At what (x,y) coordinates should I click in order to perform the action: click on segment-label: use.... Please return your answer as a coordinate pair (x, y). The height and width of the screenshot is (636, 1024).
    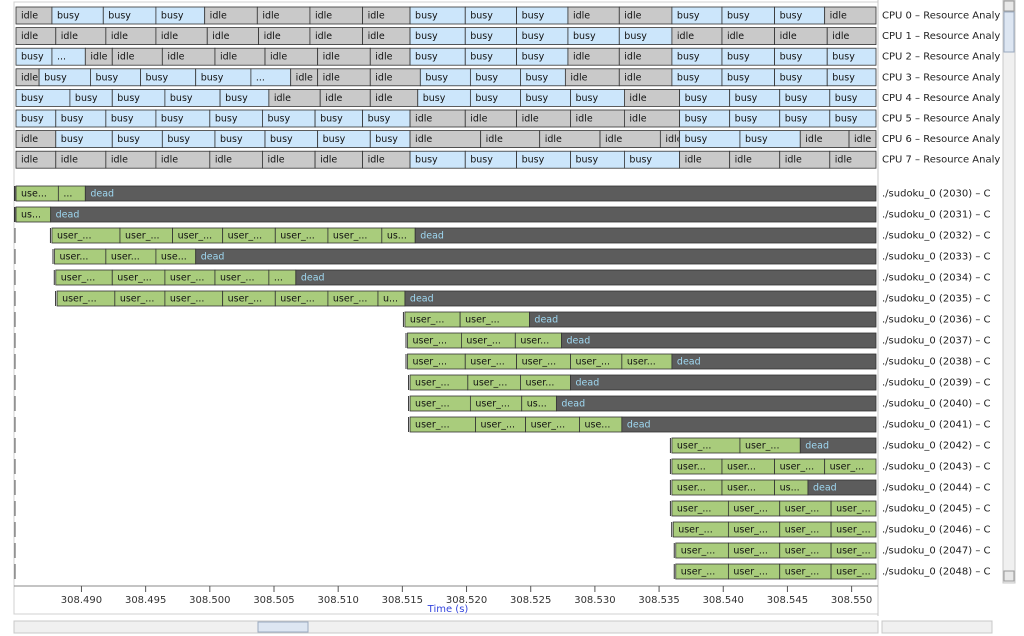
    Looking at the image, I should click on (174, 257).